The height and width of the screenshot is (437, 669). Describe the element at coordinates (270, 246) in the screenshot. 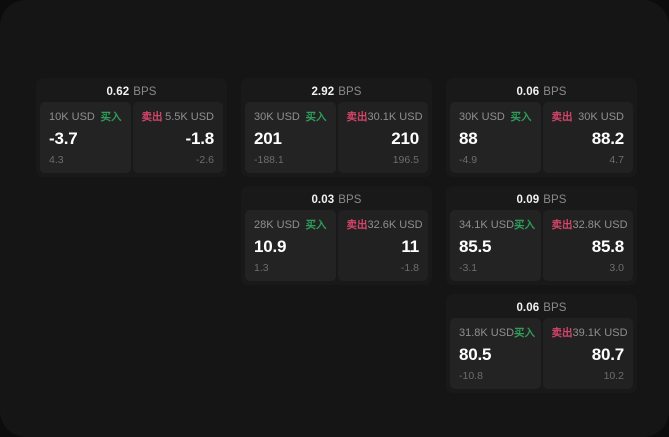

I see `buy-price: 10.9` at that location.